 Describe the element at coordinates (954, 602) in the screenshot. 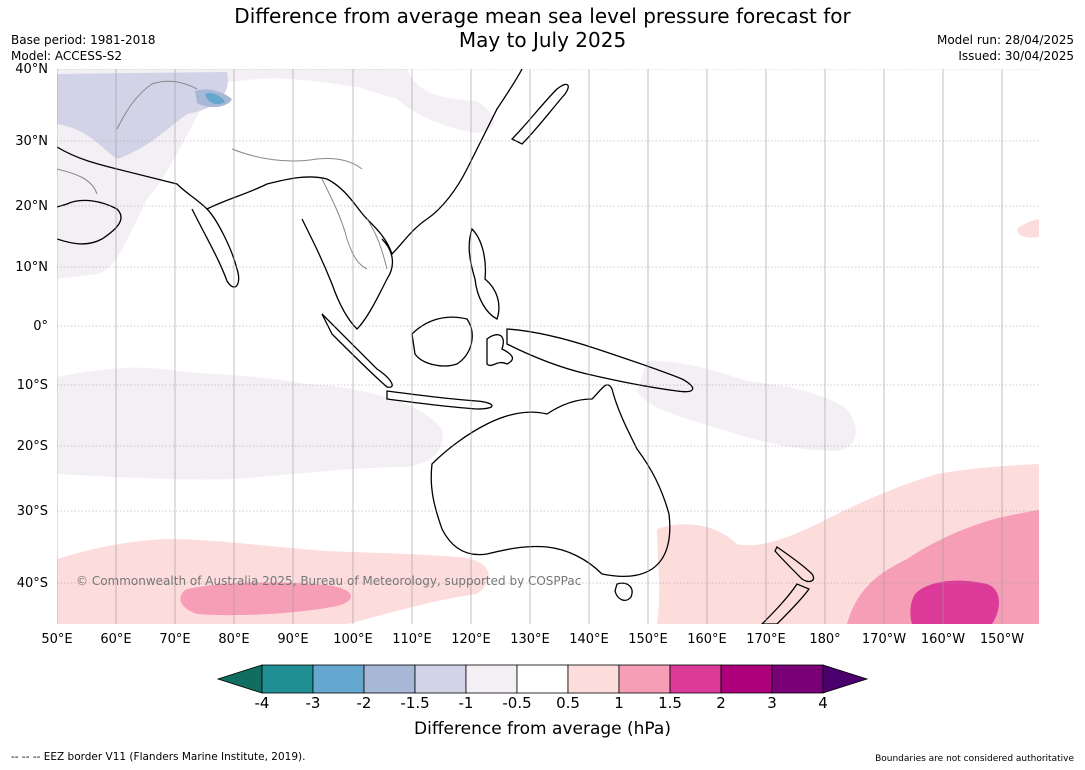

I see `anomaly-pacific-high-strong` at that location.